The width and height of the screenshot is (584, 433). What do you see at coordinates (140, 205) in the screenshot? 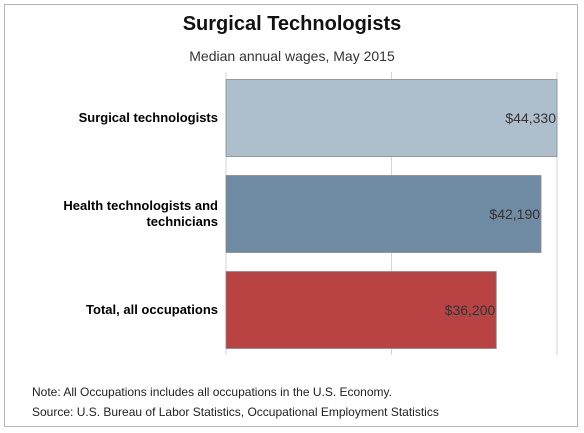
I see `category-label-line: Health technologists and` at bounding box center [140, 205].